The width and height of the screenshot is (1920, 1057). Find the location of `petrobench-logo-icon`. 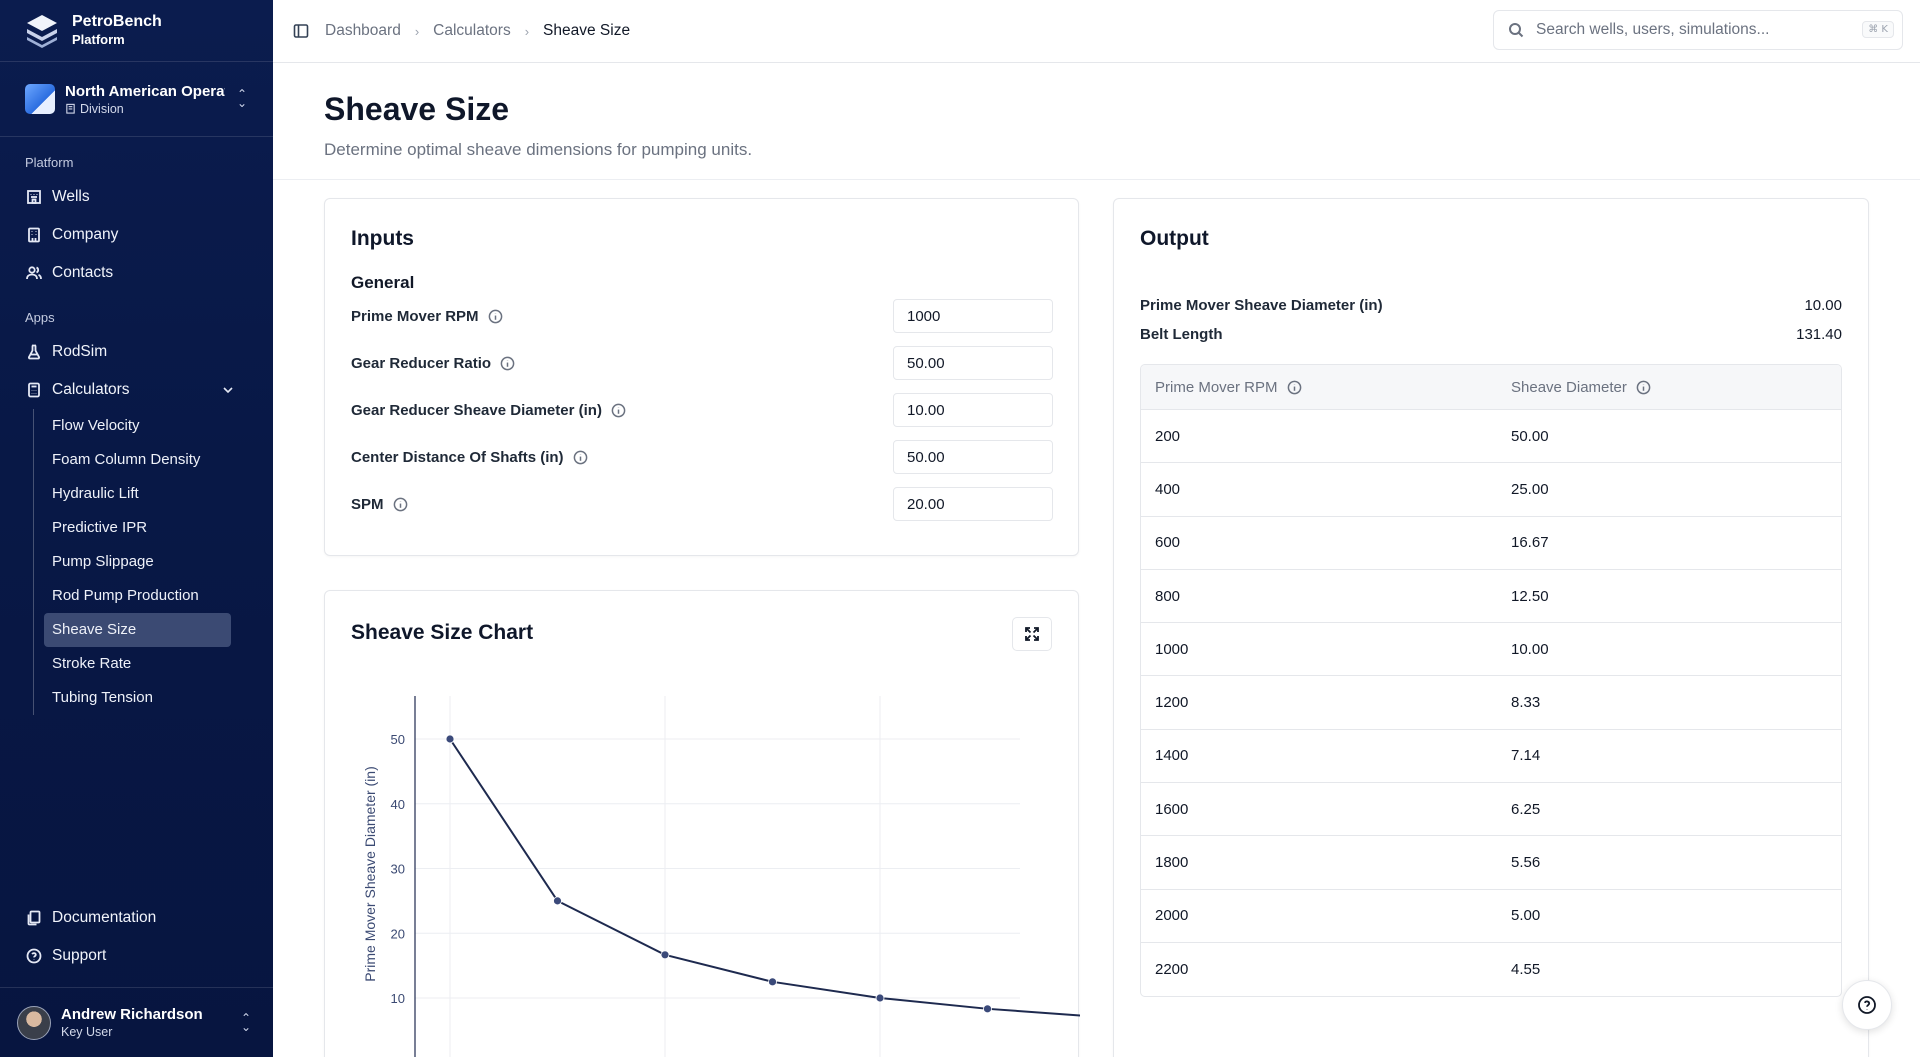

petrobench-logo-icon is located at coordinates (42, 31).